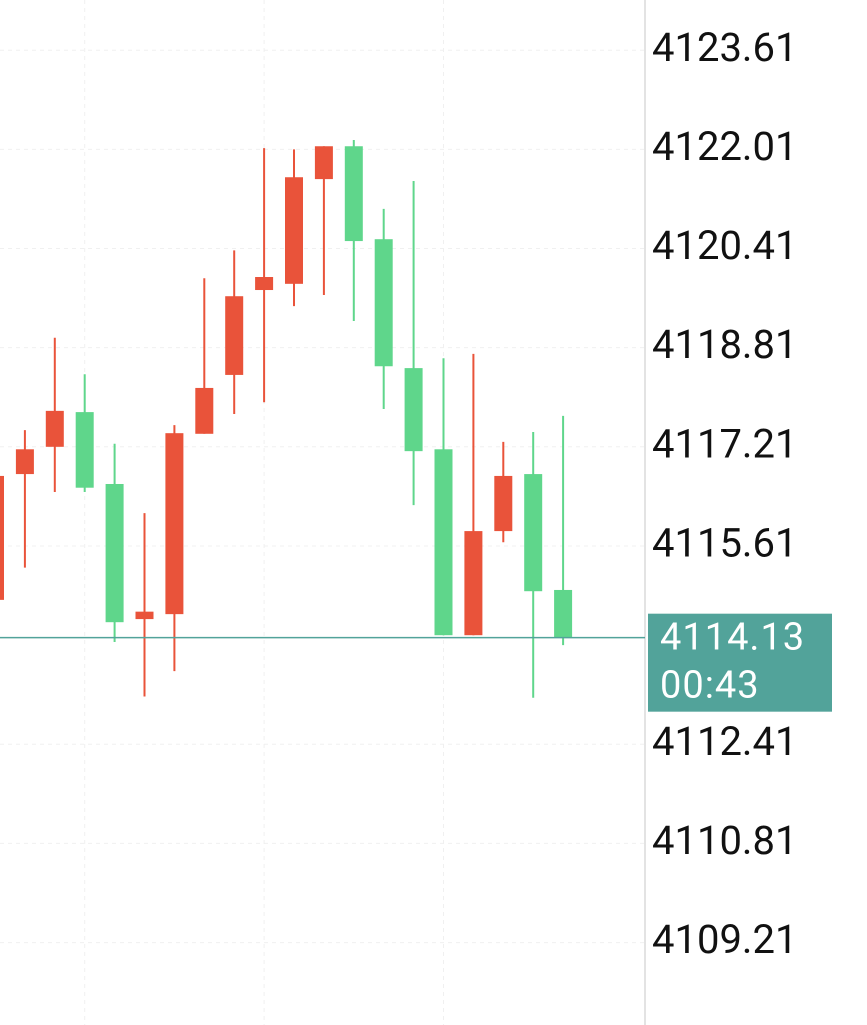  Describe the element at coordinates (724, 939) in the screenshot. I see `y-tick-label: 4109.21` at that location.